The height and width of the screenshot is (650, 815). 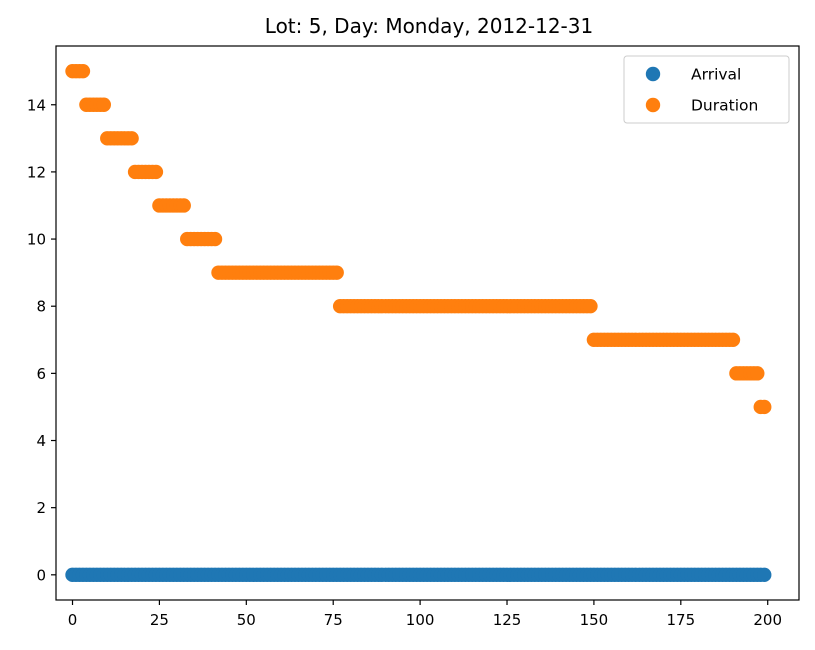 I want to click on x-tick-label: 50, so click(x=246, y=620).